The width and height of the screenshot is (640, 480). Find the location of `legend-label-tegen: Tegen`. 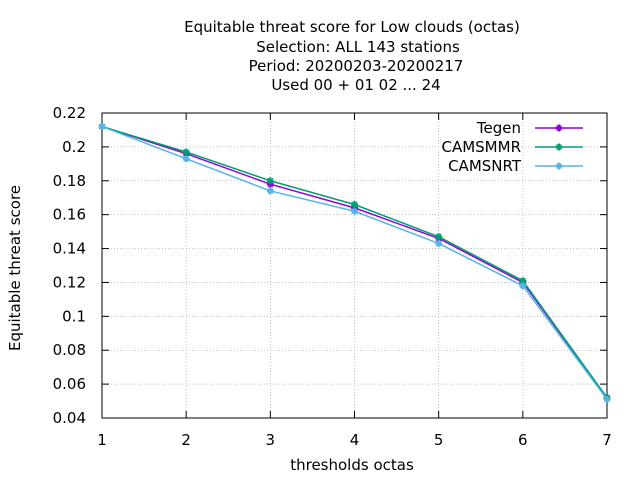

legend-label-tegen: Tegen is located at coordinates (498, 128).